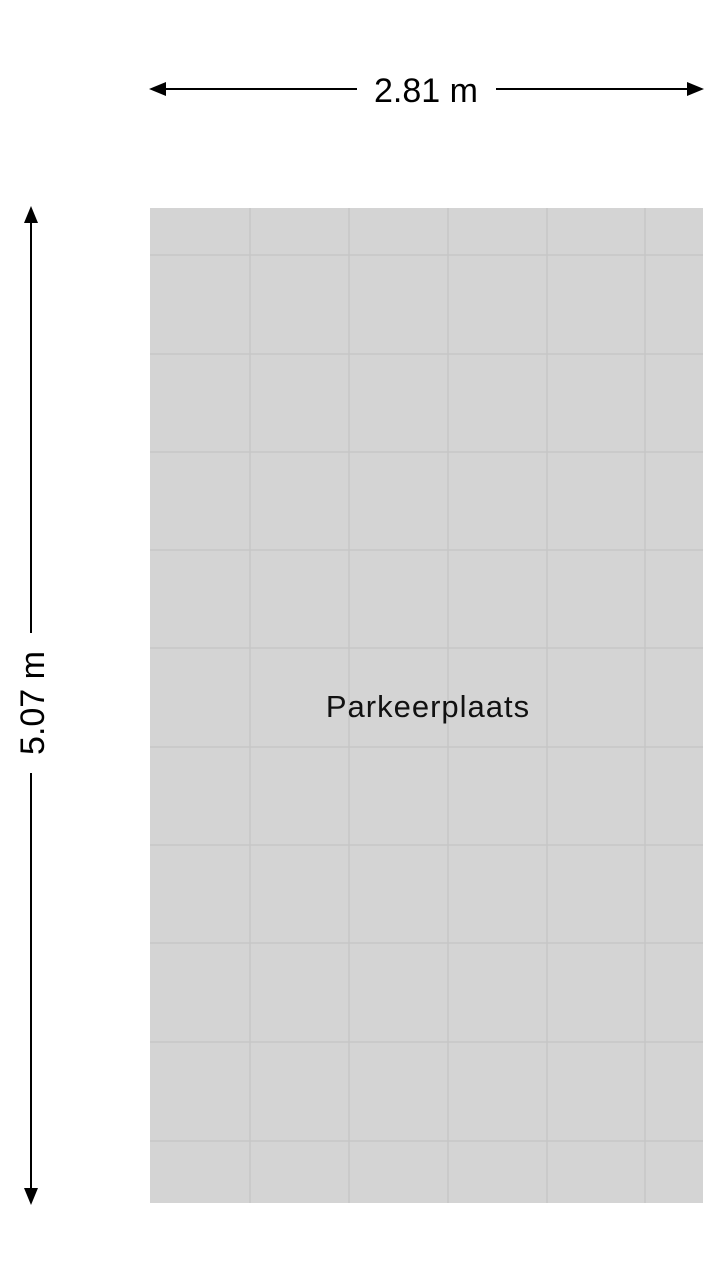 The width and height of the screenshot is (720, 1280). What do you see at coordinates (31, 1196) in the screenshot?
I see `arrow-down-icon` at bounding box center [31, 1196].